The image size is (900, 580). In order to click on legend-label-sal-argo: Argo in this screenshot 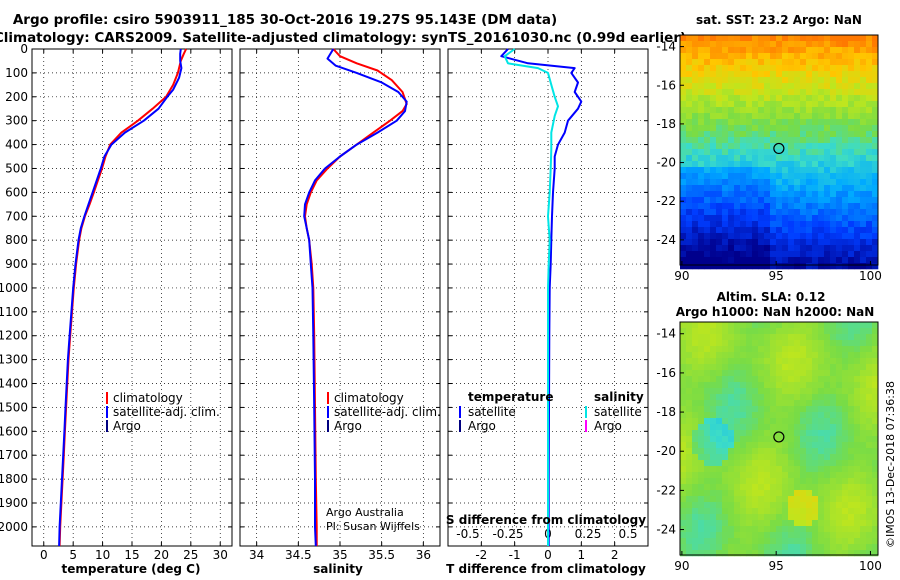, I will do `click(608, 426)`.